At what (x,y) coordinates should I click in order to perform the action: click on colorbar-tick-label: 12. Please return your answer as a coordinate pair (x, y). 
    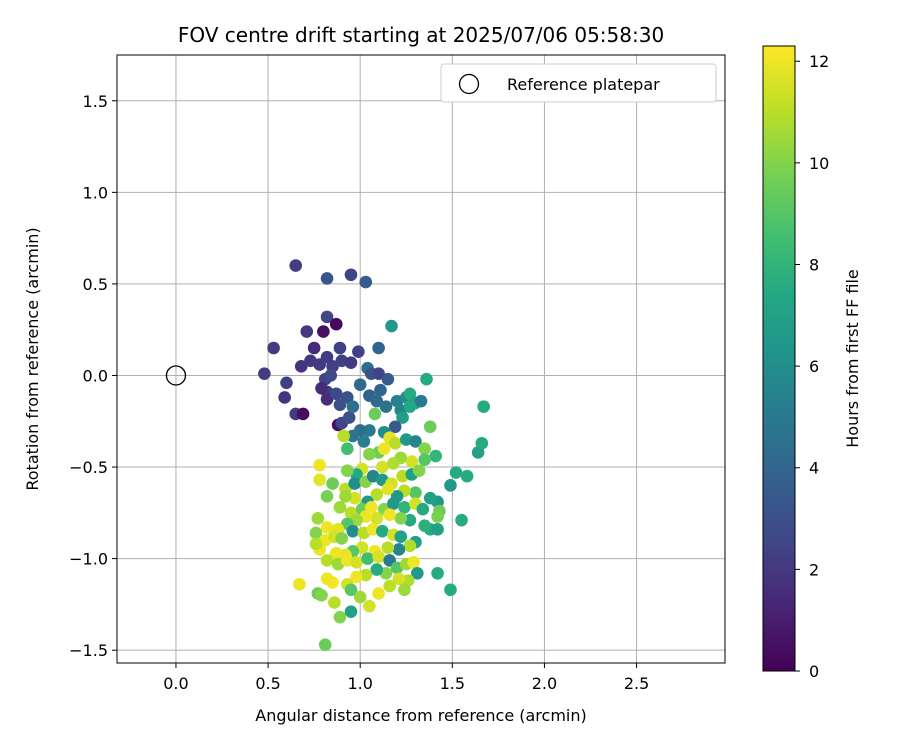
    Looking at the image, I should click on (819, 61).